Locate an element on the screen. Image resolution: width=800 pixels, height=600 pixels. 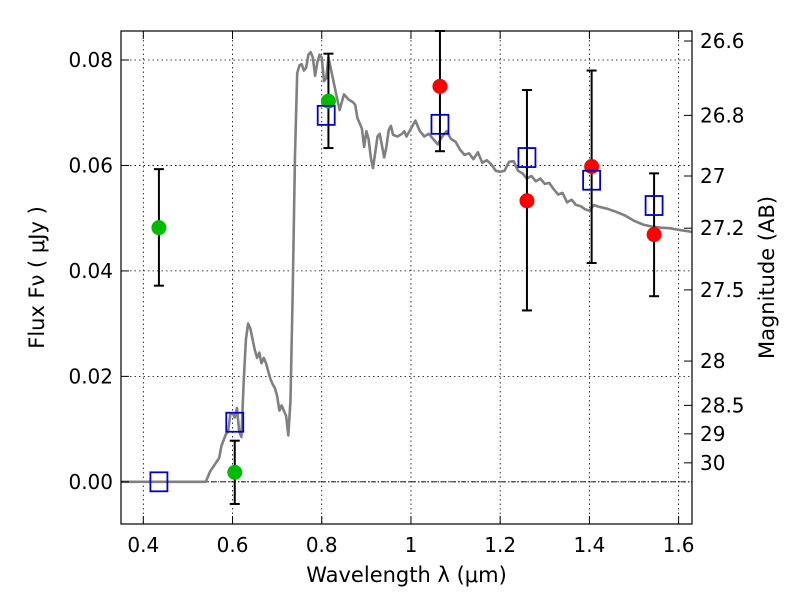
y-tick-label: 0.06 is located at coordinates (90, 165).